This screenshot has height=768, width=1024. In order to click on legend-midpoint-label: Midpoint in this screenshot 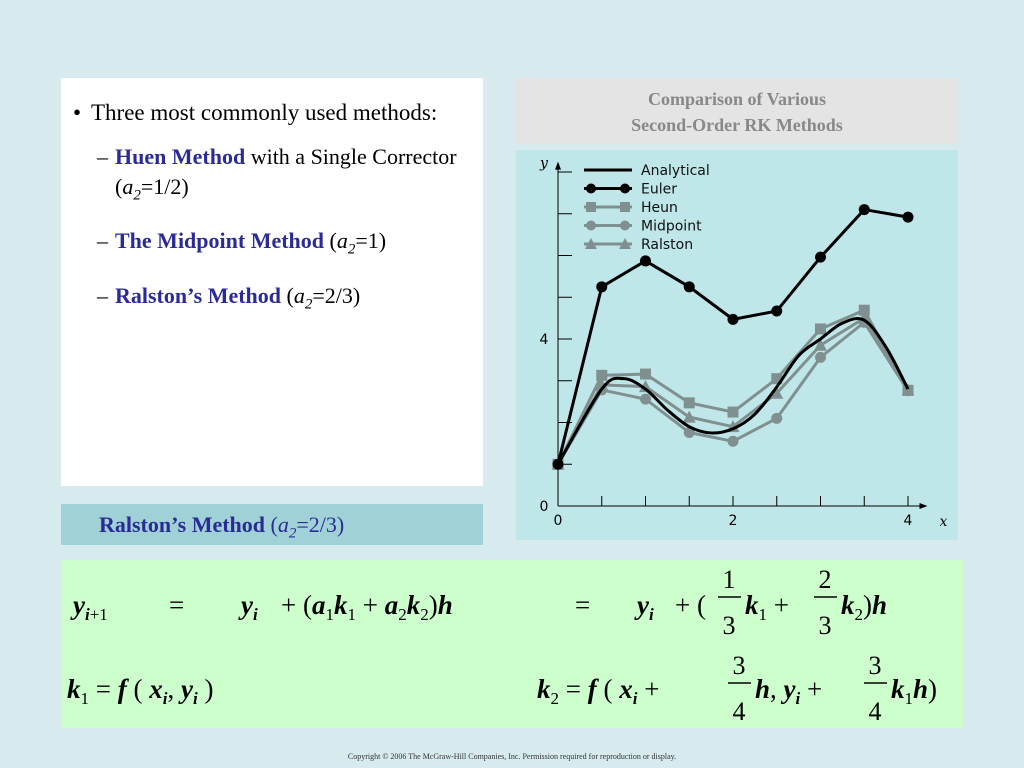, I will do `click(671, 227)`.